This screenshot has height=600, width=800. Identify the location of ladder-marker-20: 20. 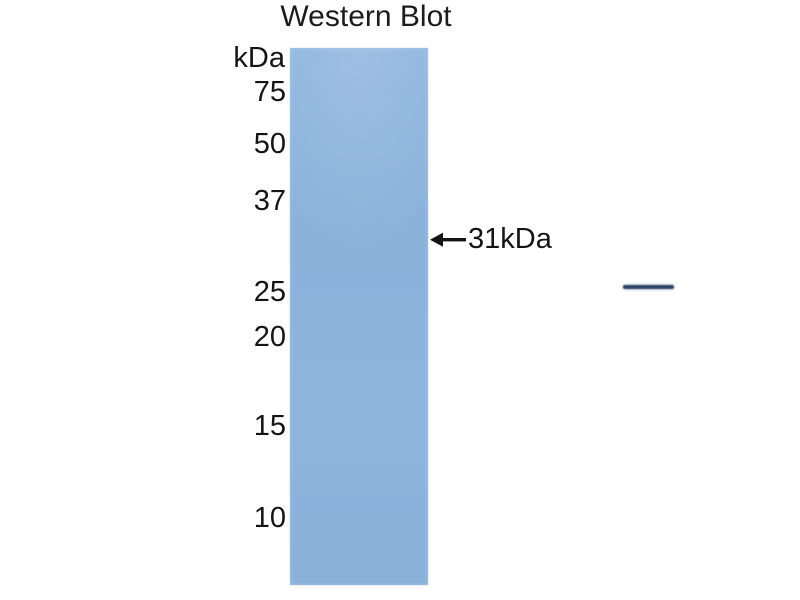
(269, 337).